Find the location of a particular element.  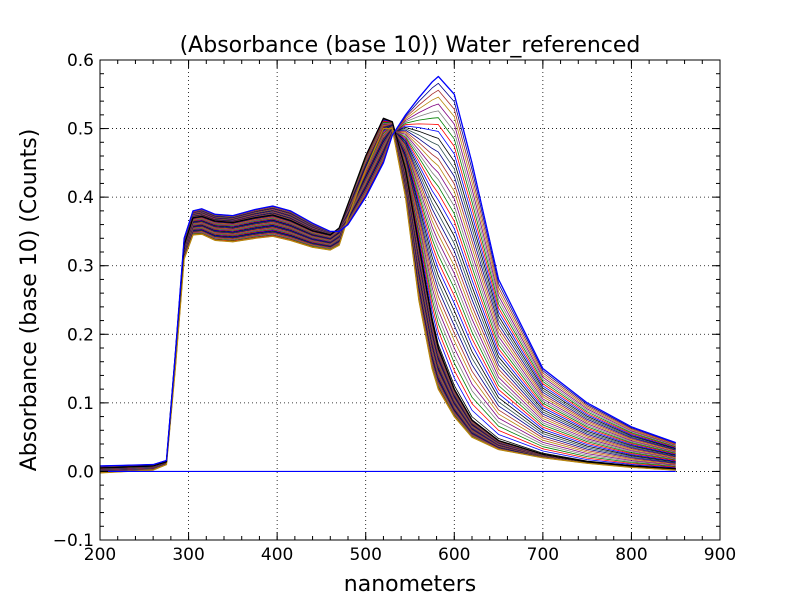

y-tick-label: 0.1 is located at coordinates (80, 404).